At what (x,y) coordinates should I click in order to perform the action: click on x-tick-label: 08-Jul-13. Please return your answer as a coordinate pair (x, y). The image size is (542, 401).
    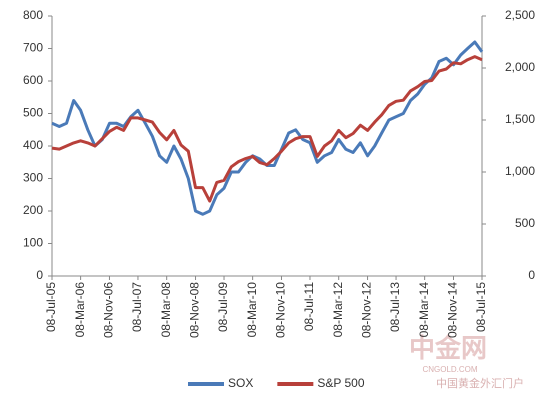
    Looking at the image, I should click on (395, 307).